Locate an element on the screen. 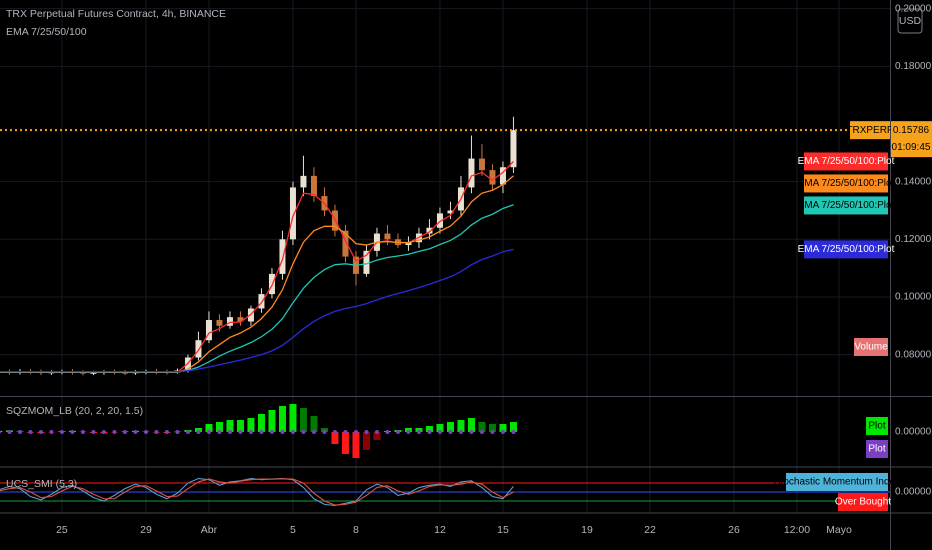 The height and width of the screenshot is (550, 932). price-label-box is located at coordinates (911, 139).